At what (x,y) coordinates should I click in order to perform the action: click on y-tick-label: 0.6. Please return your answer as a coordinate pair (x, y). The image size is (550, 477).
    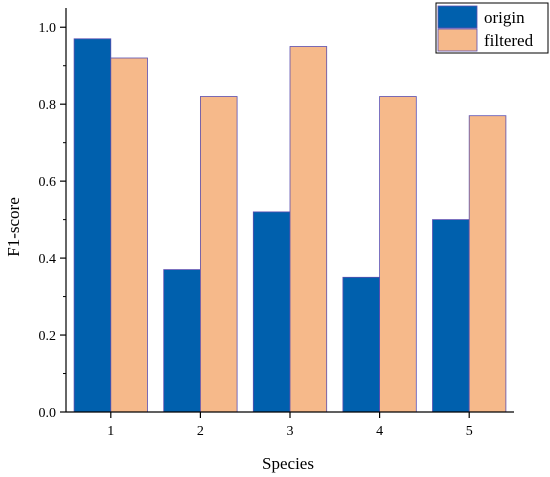
    Looking at the image, I should click on (48, 182).